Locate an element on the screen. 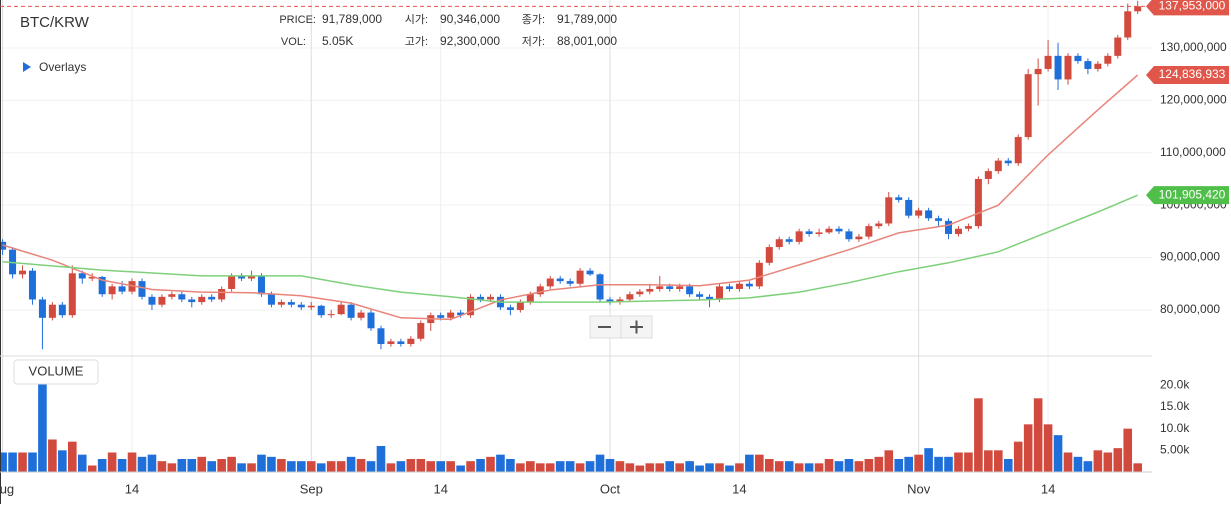 Image resolution: width=1231 pixels, height=509 pixels. overlays-toggle-icon is located at coordinates (27, 67).